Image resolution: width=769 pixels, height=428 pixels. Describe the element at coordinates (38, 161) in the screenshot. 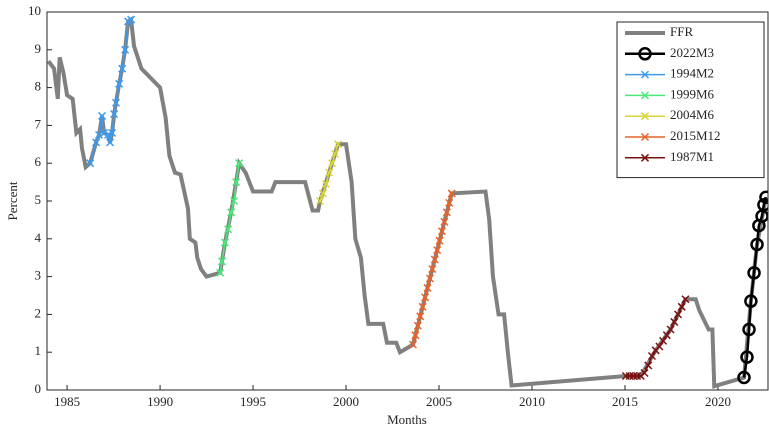

I see `y-tick-label: 6` at that location.